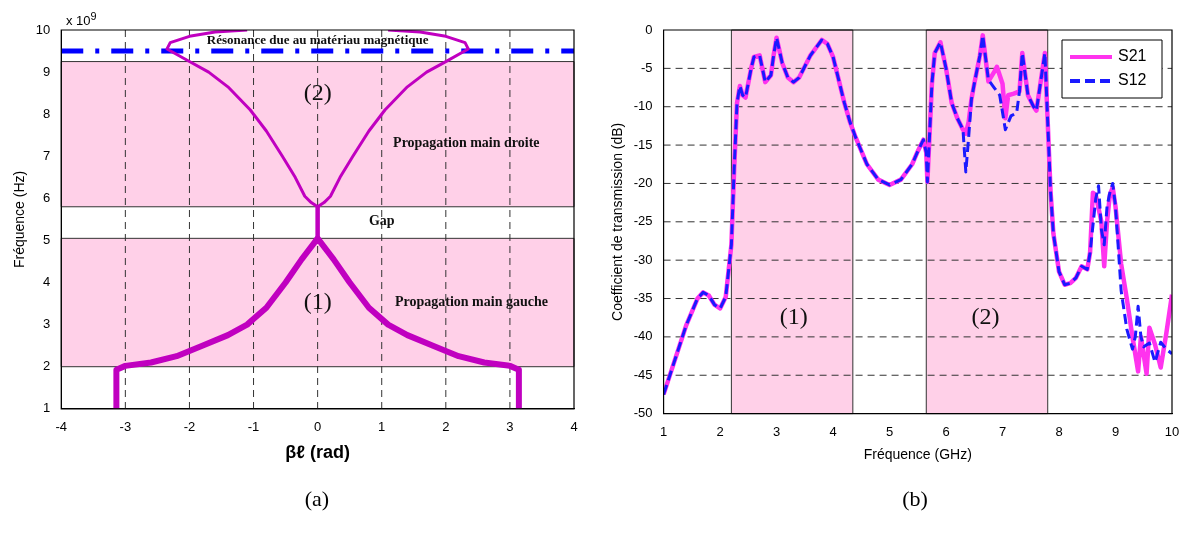  Describe the element at coordinates (61, 427) in the screenshot. I see `x-tick-label: -4` at that location.